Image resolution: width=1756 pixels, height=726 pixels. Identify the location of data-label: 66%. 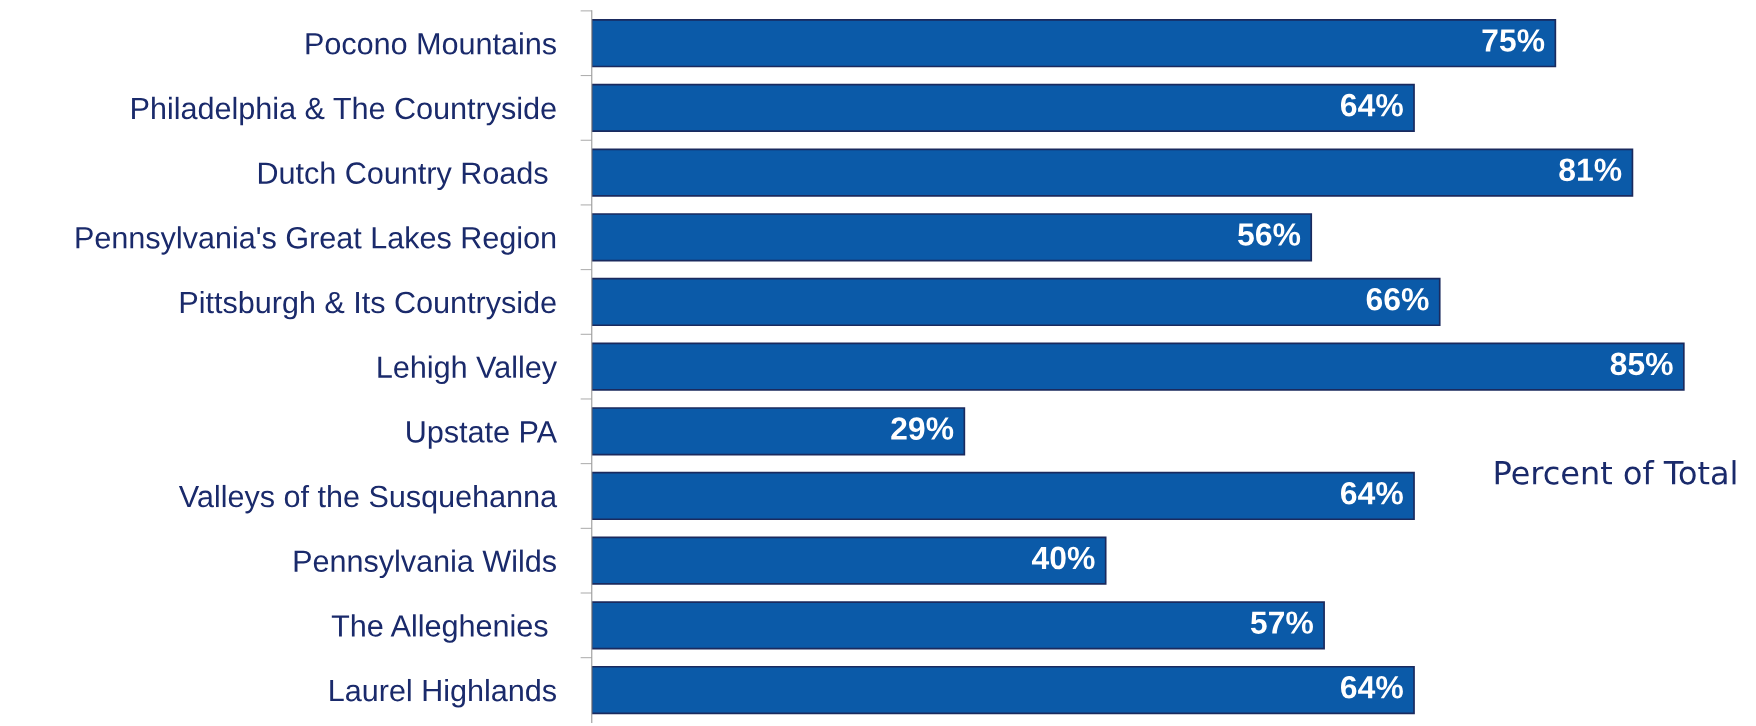
(1397, 299).